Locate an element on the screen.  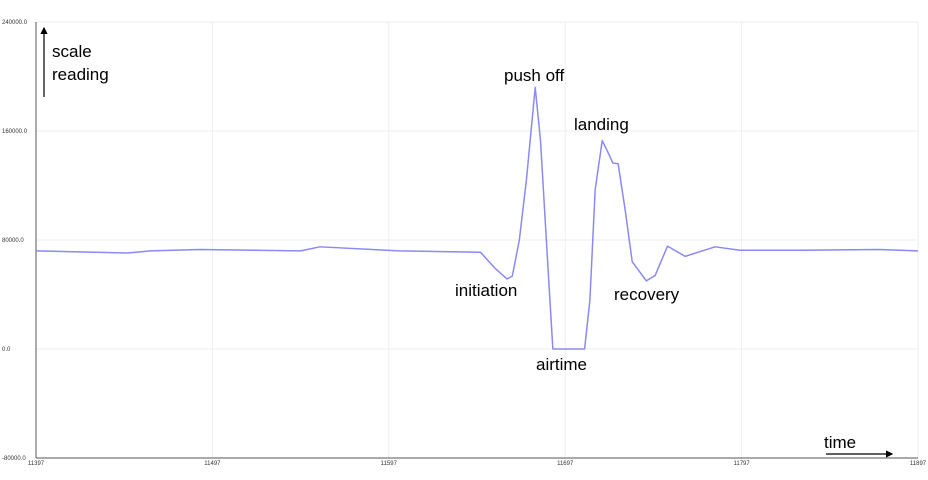
x-tick-label: 11497 is located at coordinates (212, 464).